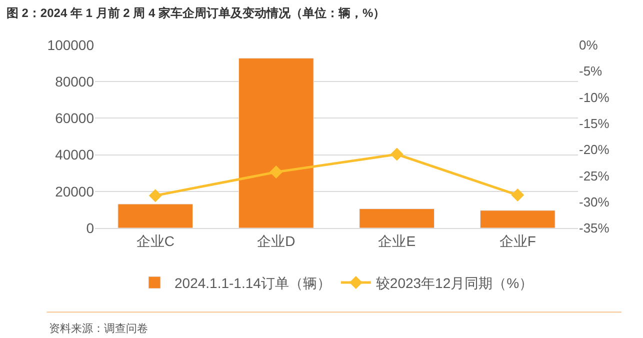 Image resolution: width=643 pixels, height=338 pixels. What do you see at coordinates (70, 44) in the screenshot?
I see `y-tick-label: 100000` at bounding box center [70, 44].